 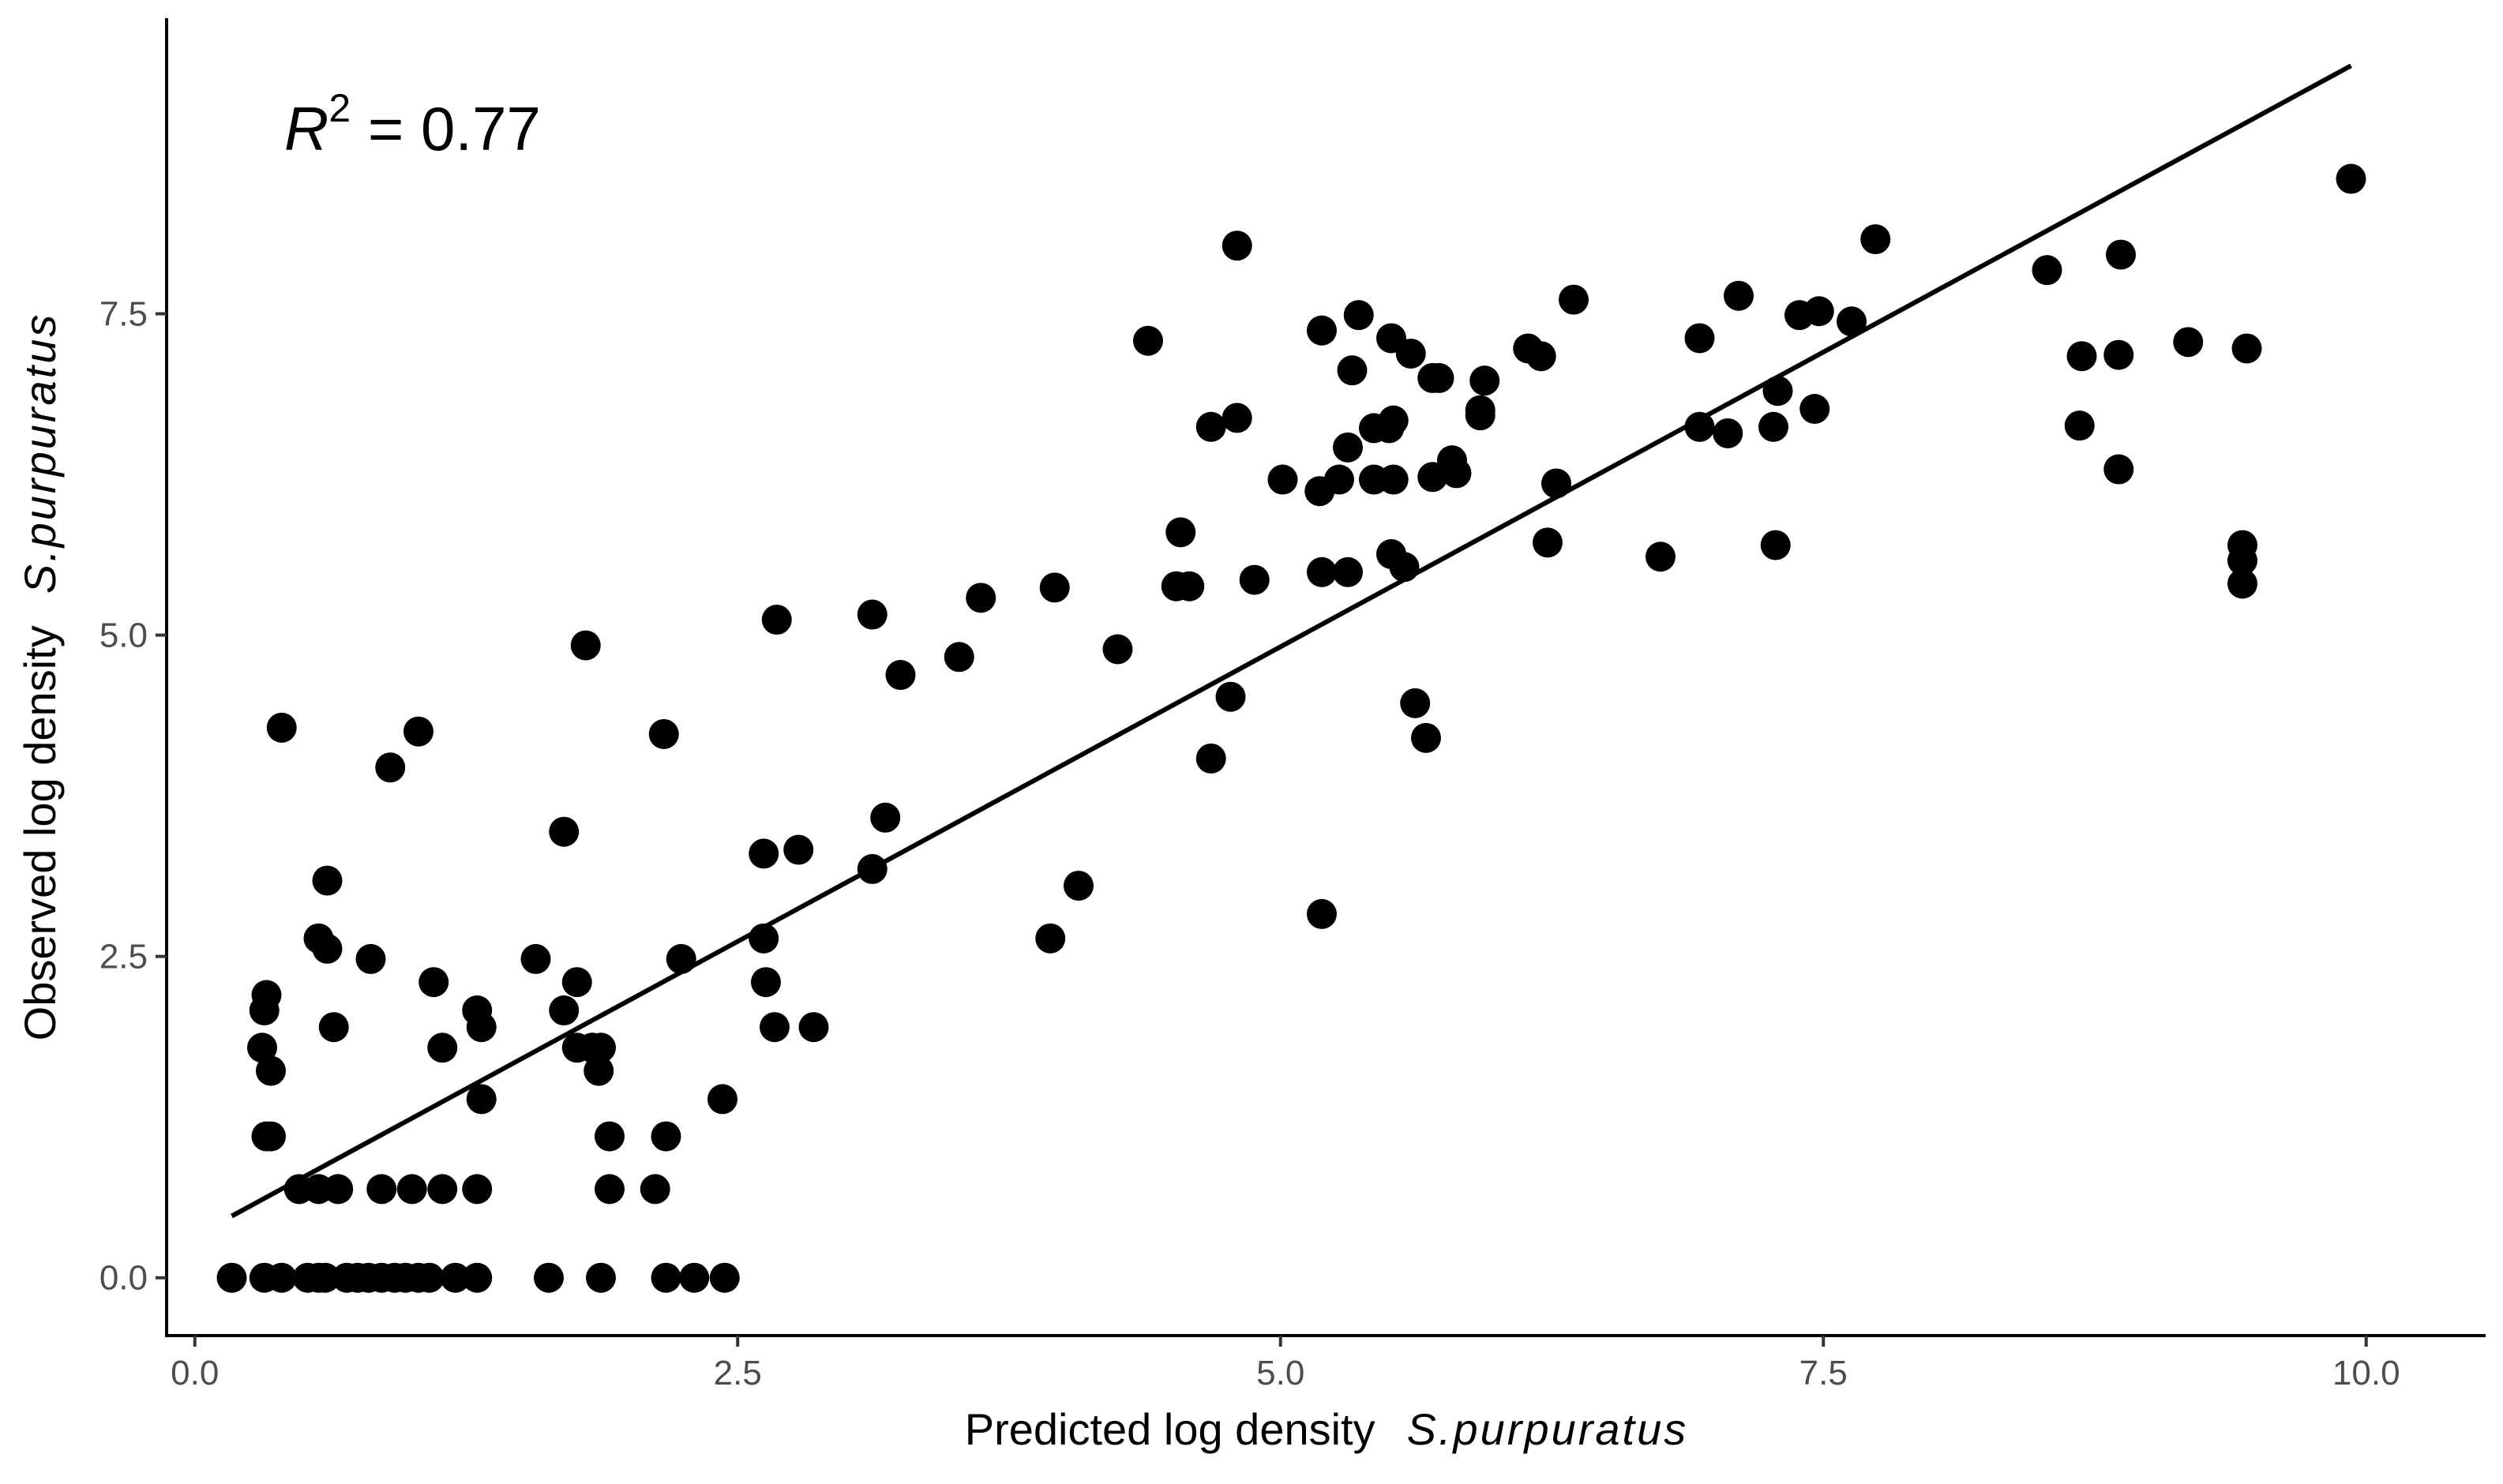 I want to click on y-tick-label: 2.5, so click(x=124, y=957).